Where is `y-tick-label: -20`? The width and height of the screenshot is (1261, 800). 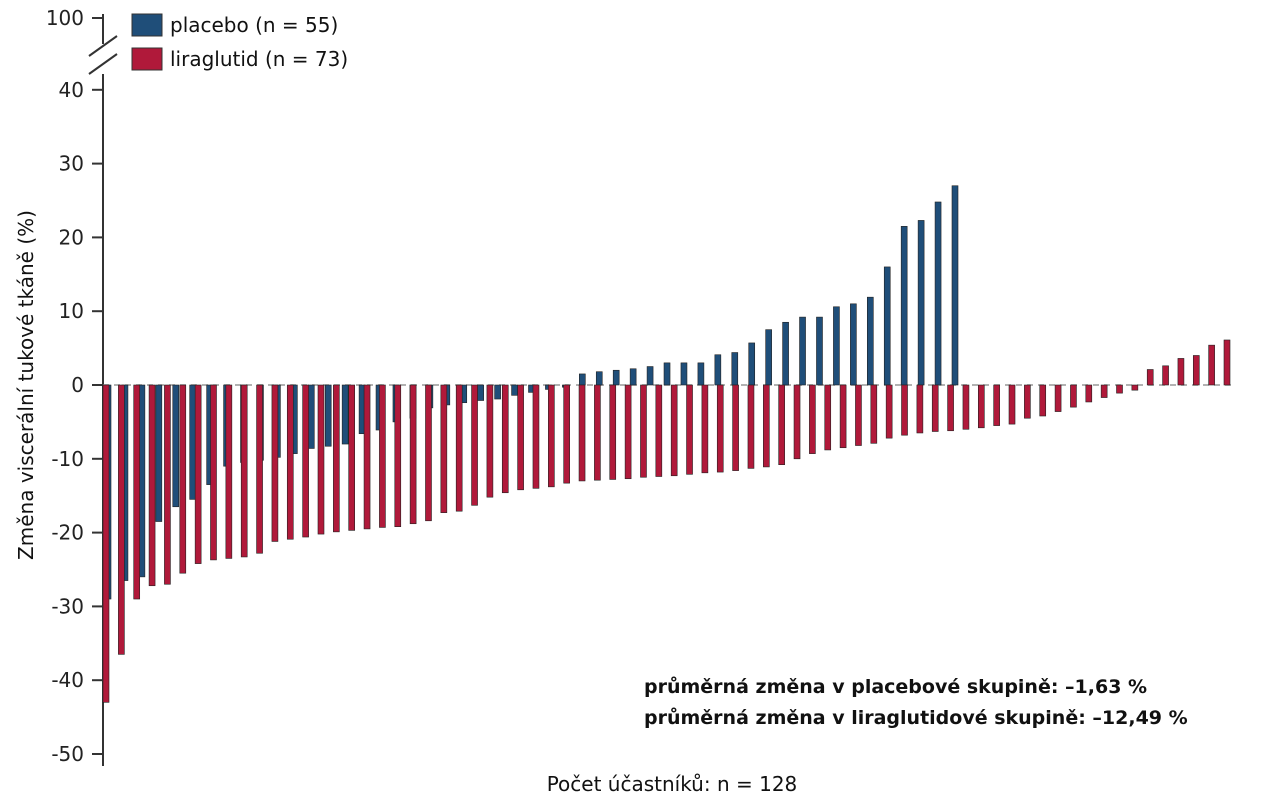
y-tick-label: -20 is located at coordinates (67, 533).